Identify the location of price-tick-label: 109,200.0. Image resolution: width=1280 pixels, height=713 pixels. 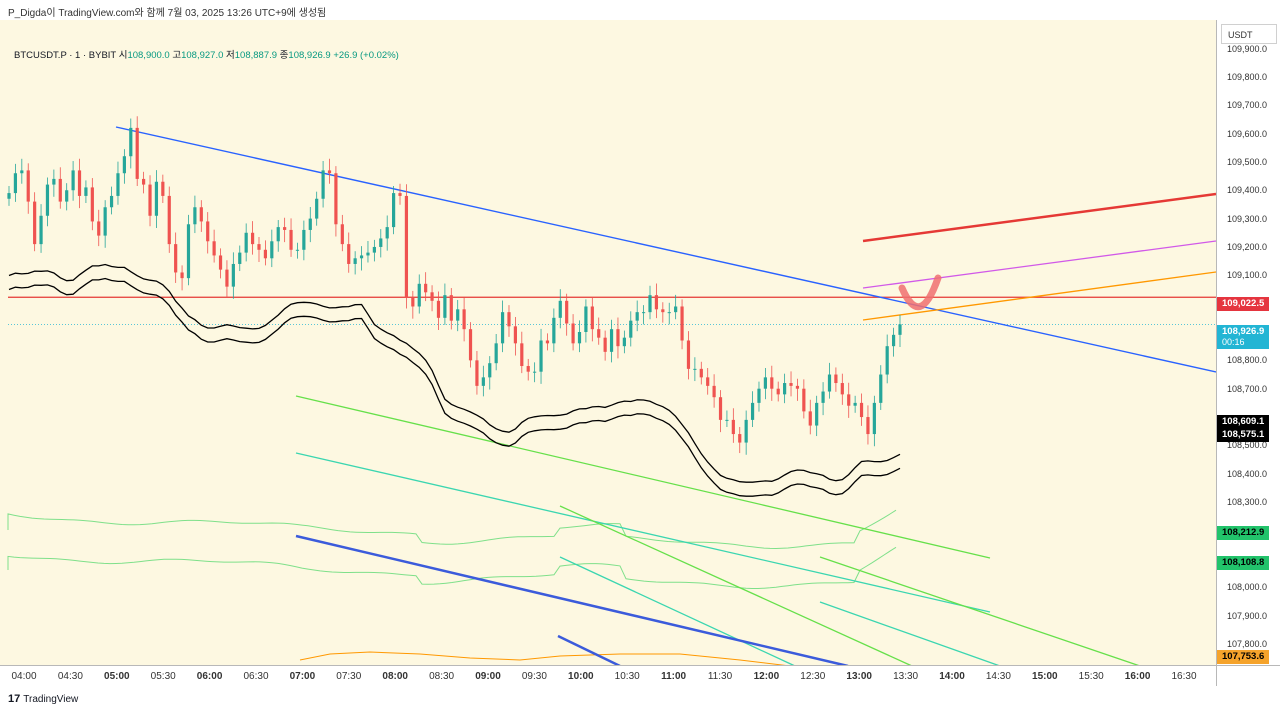
(1247, 246).